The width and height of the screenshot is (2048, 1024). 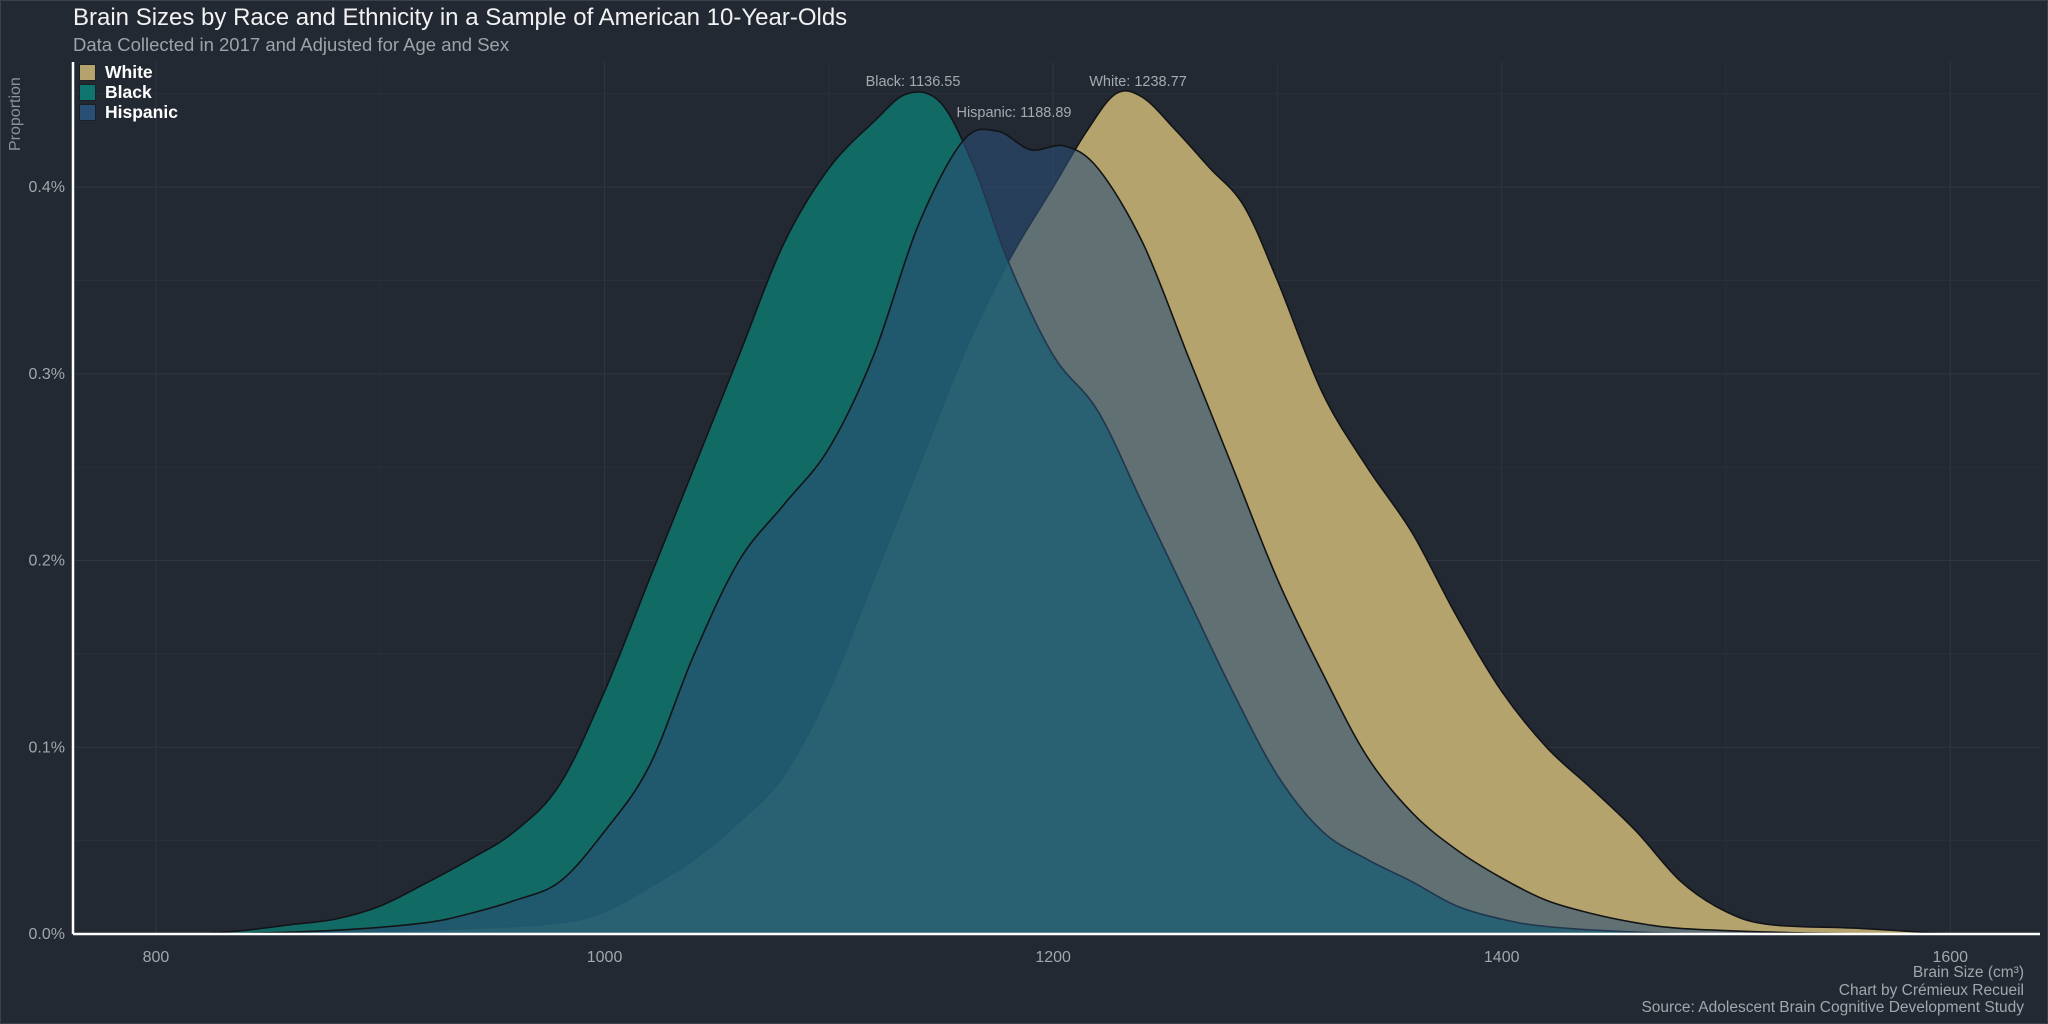 I want to click on x-axis-label: Brain Size (cm³), so click(x=1968, y=972).